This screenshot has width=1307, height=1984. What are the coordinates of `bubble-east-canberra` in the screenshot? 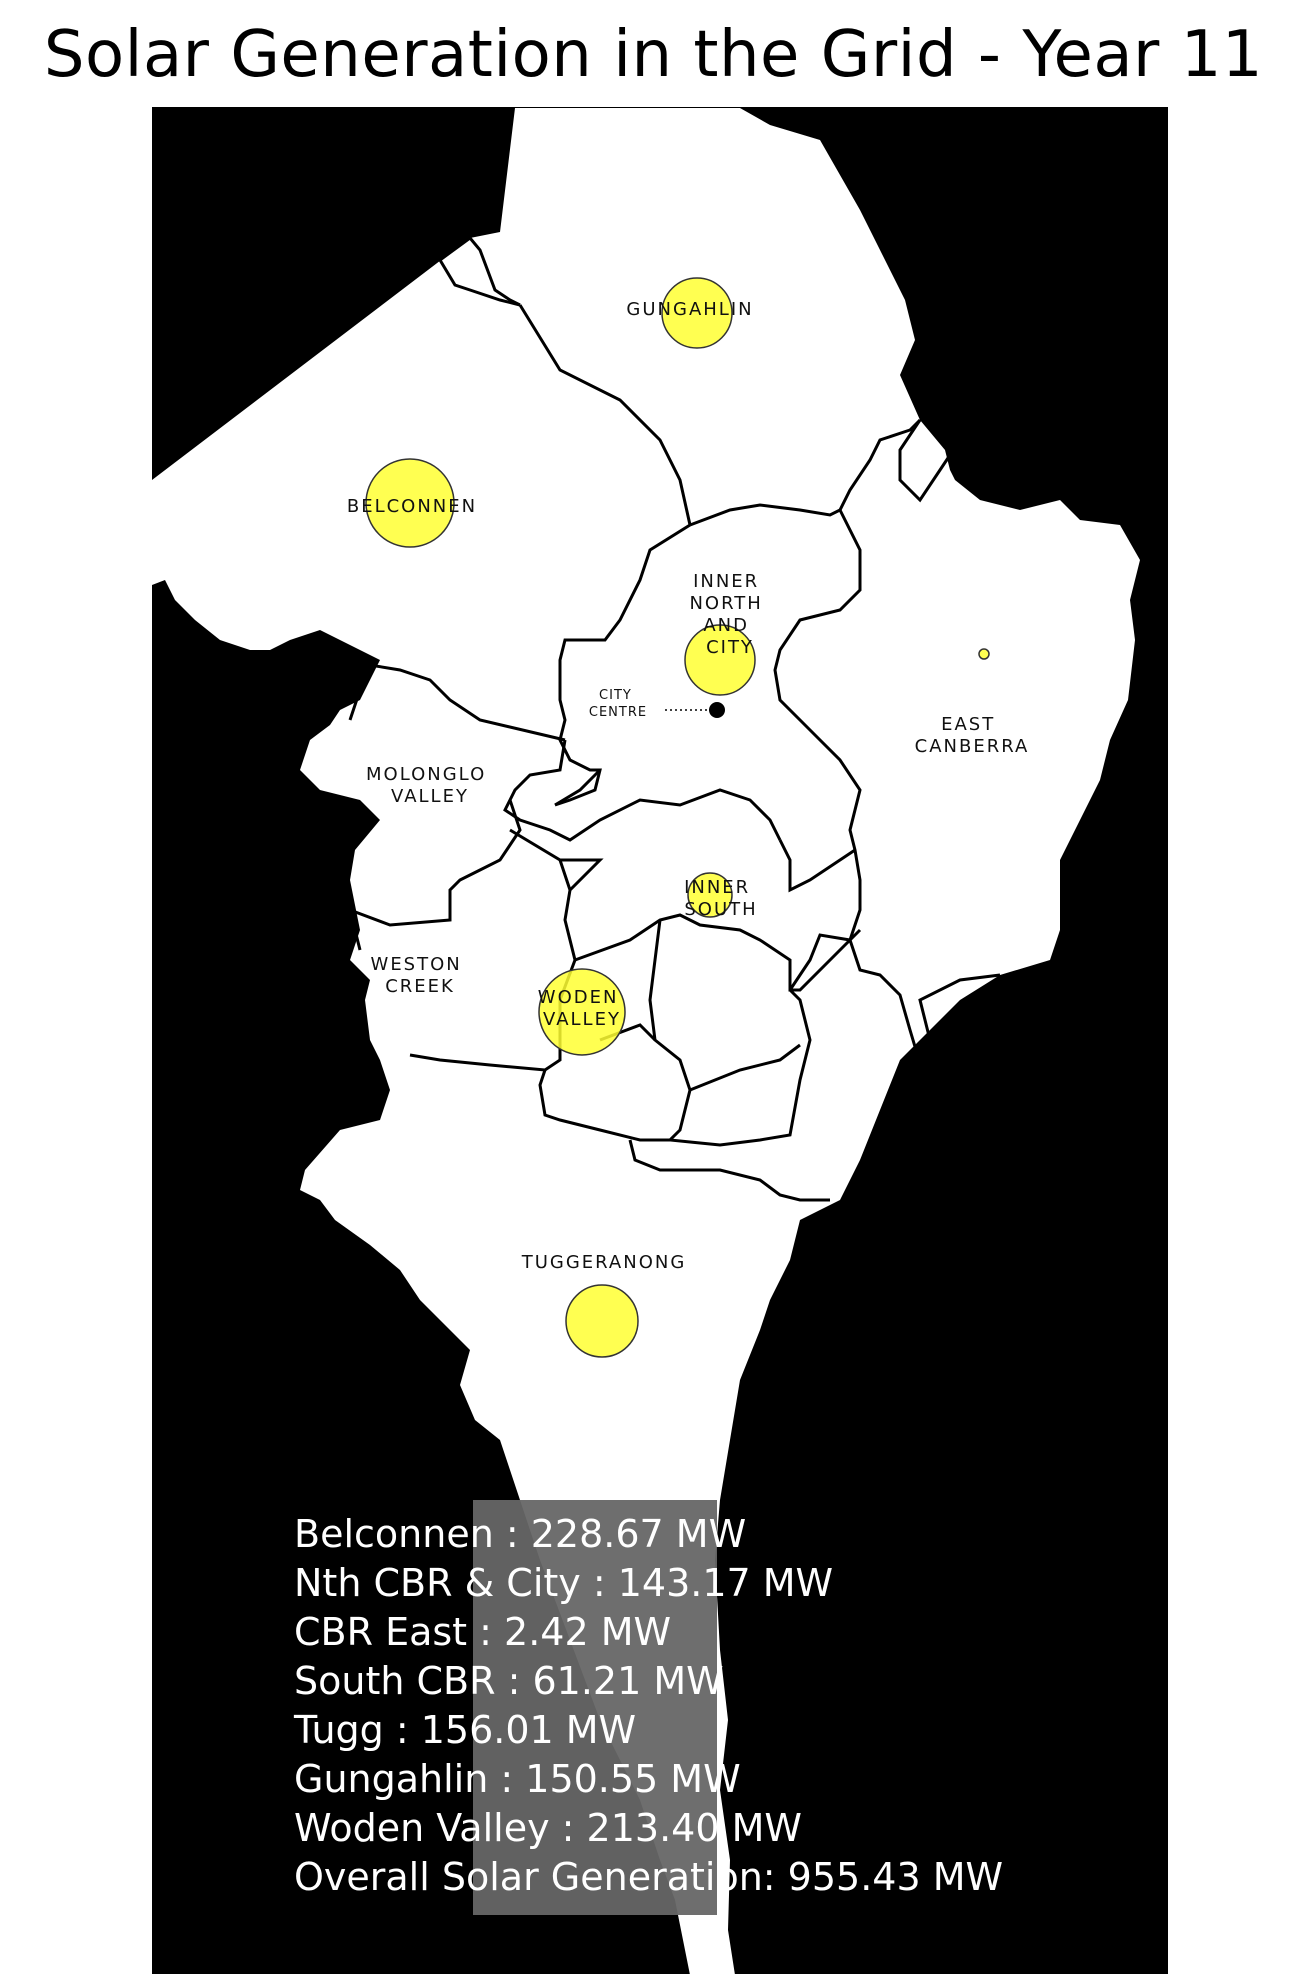 It's located at (984, 654).